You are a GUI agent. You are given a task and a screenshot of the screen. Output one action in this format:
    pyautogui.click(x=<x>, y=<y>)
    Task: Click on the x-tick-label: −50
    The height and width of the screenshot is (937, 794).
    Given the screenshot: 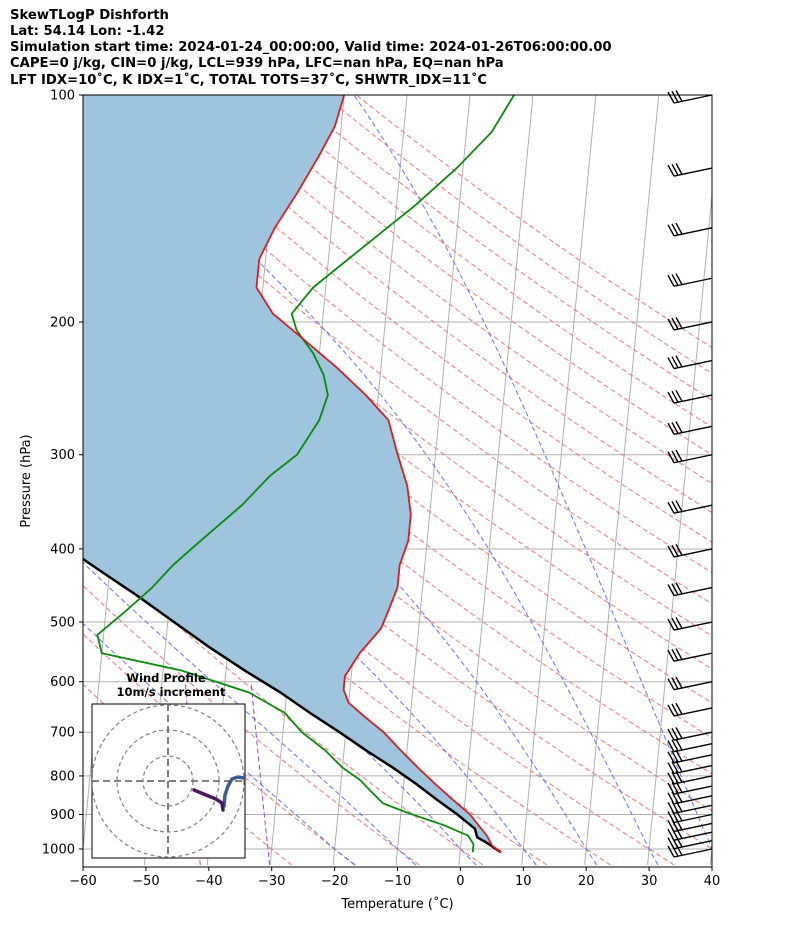 What is the action you would take?
    pyautogui.click(x=145, y=881)
    